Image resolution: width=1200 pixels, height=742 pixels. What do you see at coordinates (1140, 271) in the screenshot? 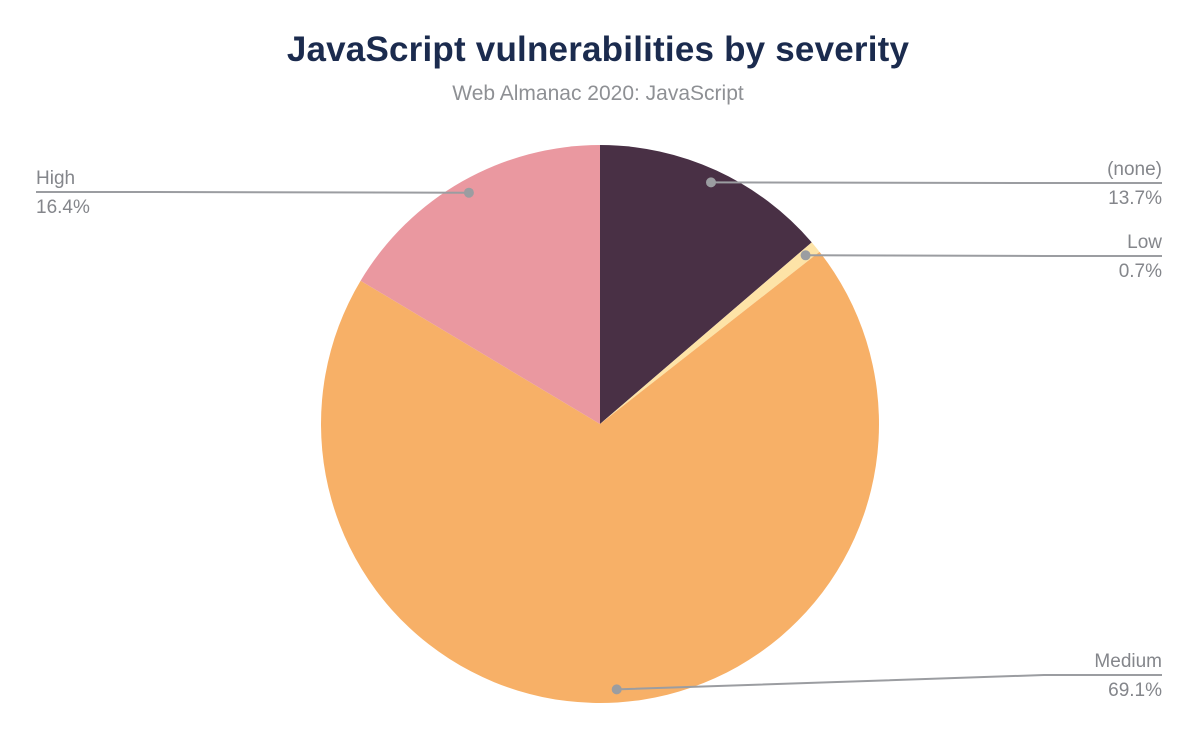
I see `slice-value: 0.7%` at bounding box center [1140, 271].